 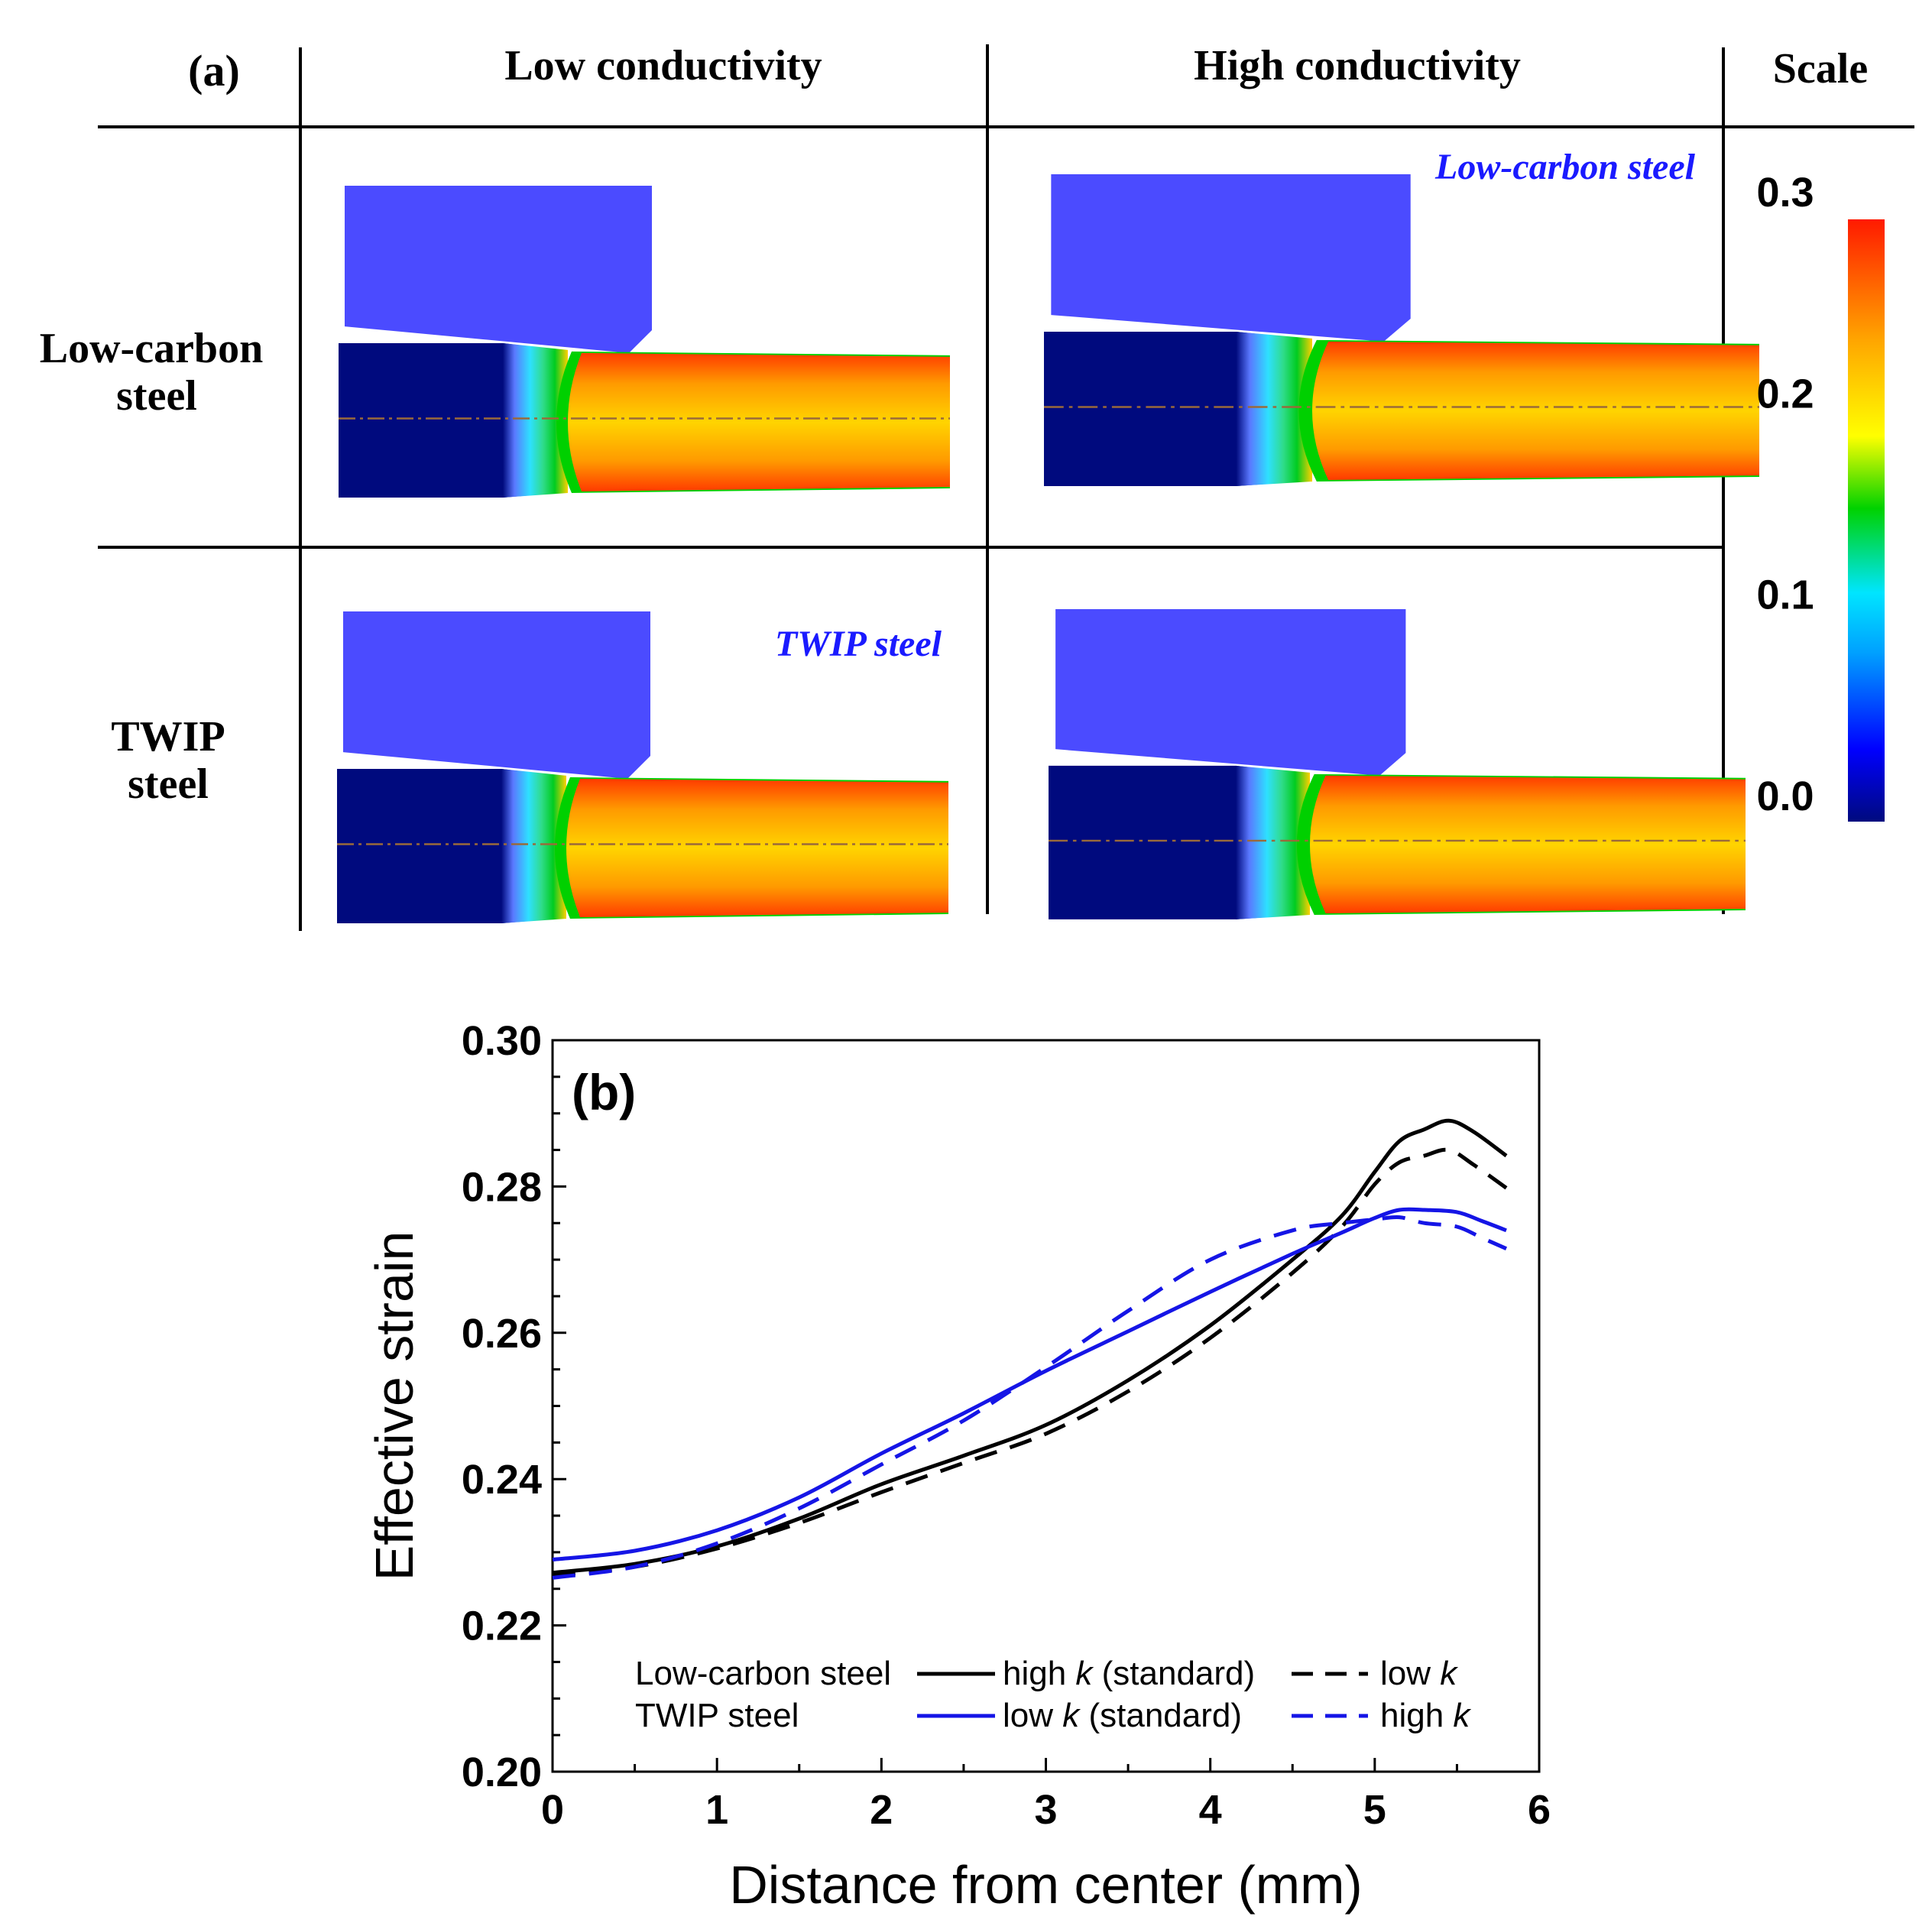 What do you see at coordinates (1045, 1885) in the screenshot?
I see `x-axis-label: Distance from center (mm)` at bounding box center [1045, 1885].